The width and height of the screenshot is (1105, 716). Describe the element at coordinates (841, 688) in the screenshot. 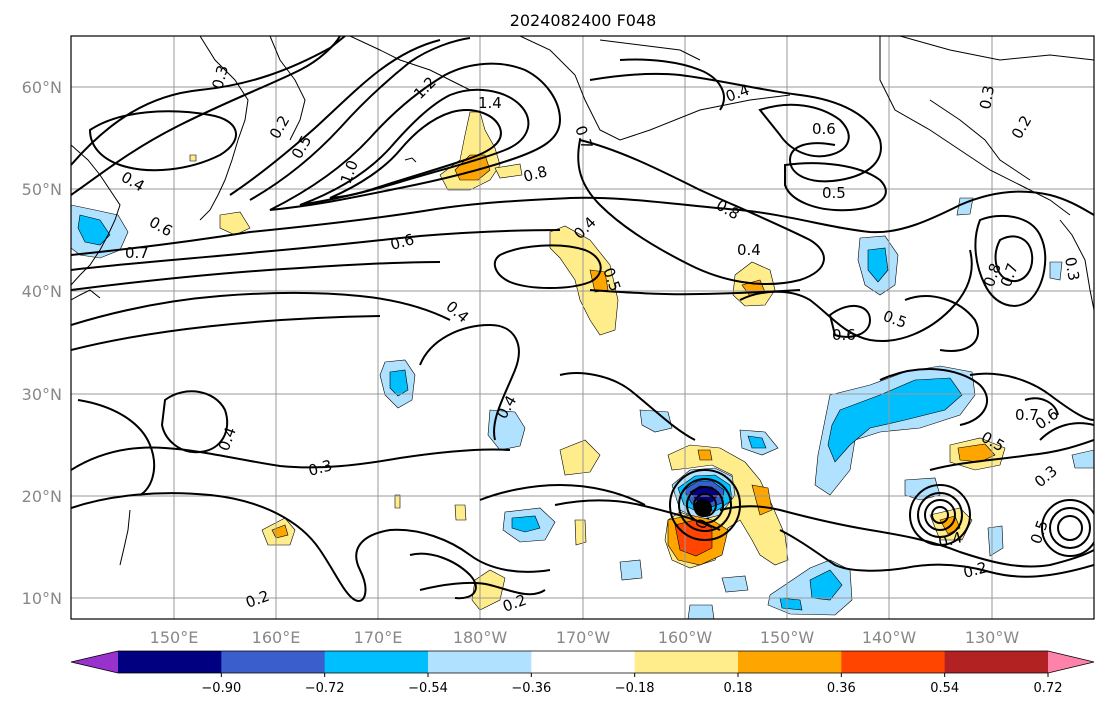

I see `colorbar-tick-label: 0.36` at that location.